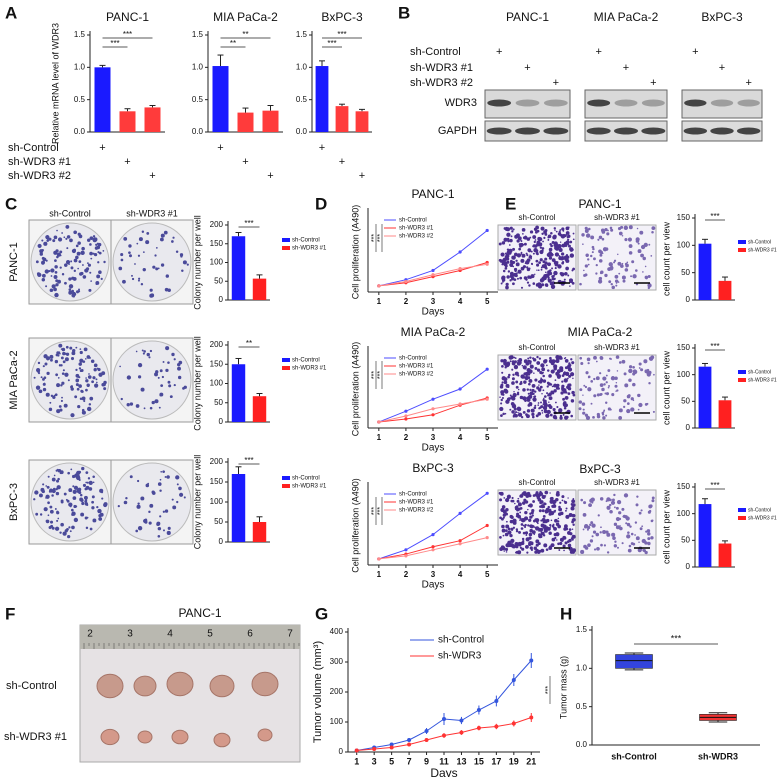 This screenshot has width=778, height=782. Describe the element at coordinates (626, 131) in the screenshot. I see `band` at that location.